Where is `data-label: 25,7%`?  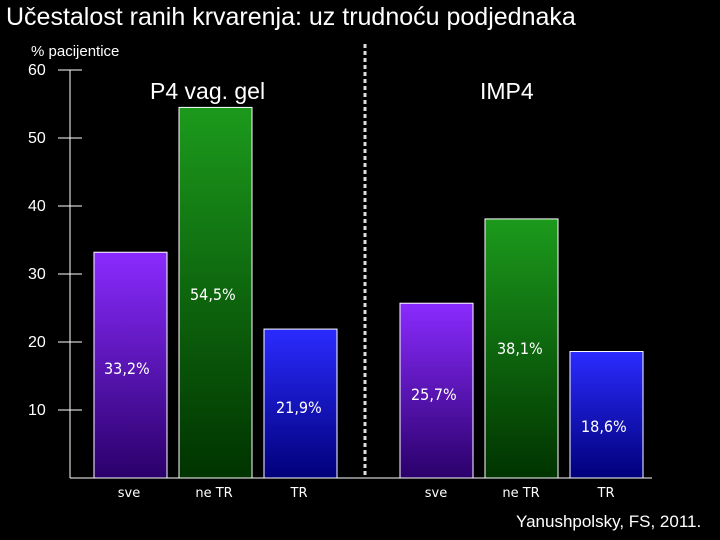
data-label: 25,7% is located at coordinates (434, 394).